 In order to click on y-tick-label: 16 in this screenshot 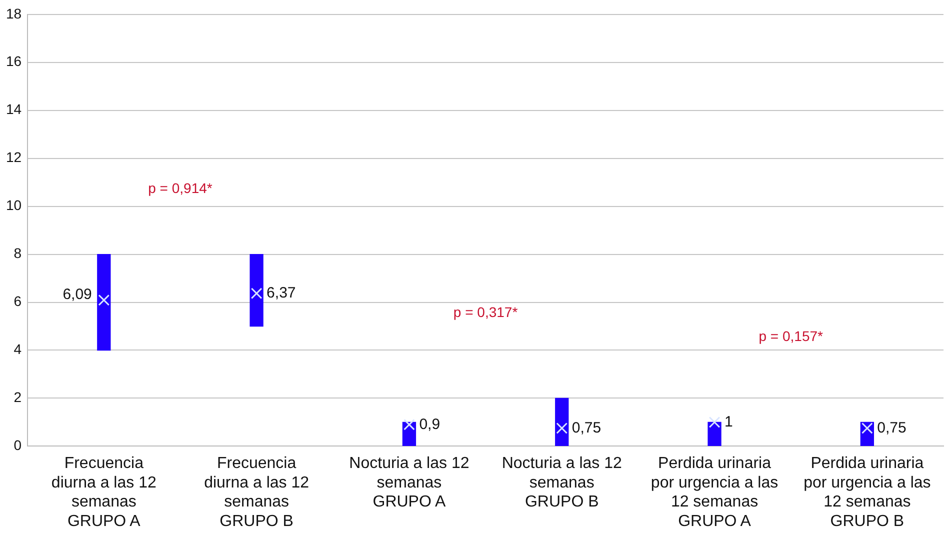, I will do `click(14, 61)`.